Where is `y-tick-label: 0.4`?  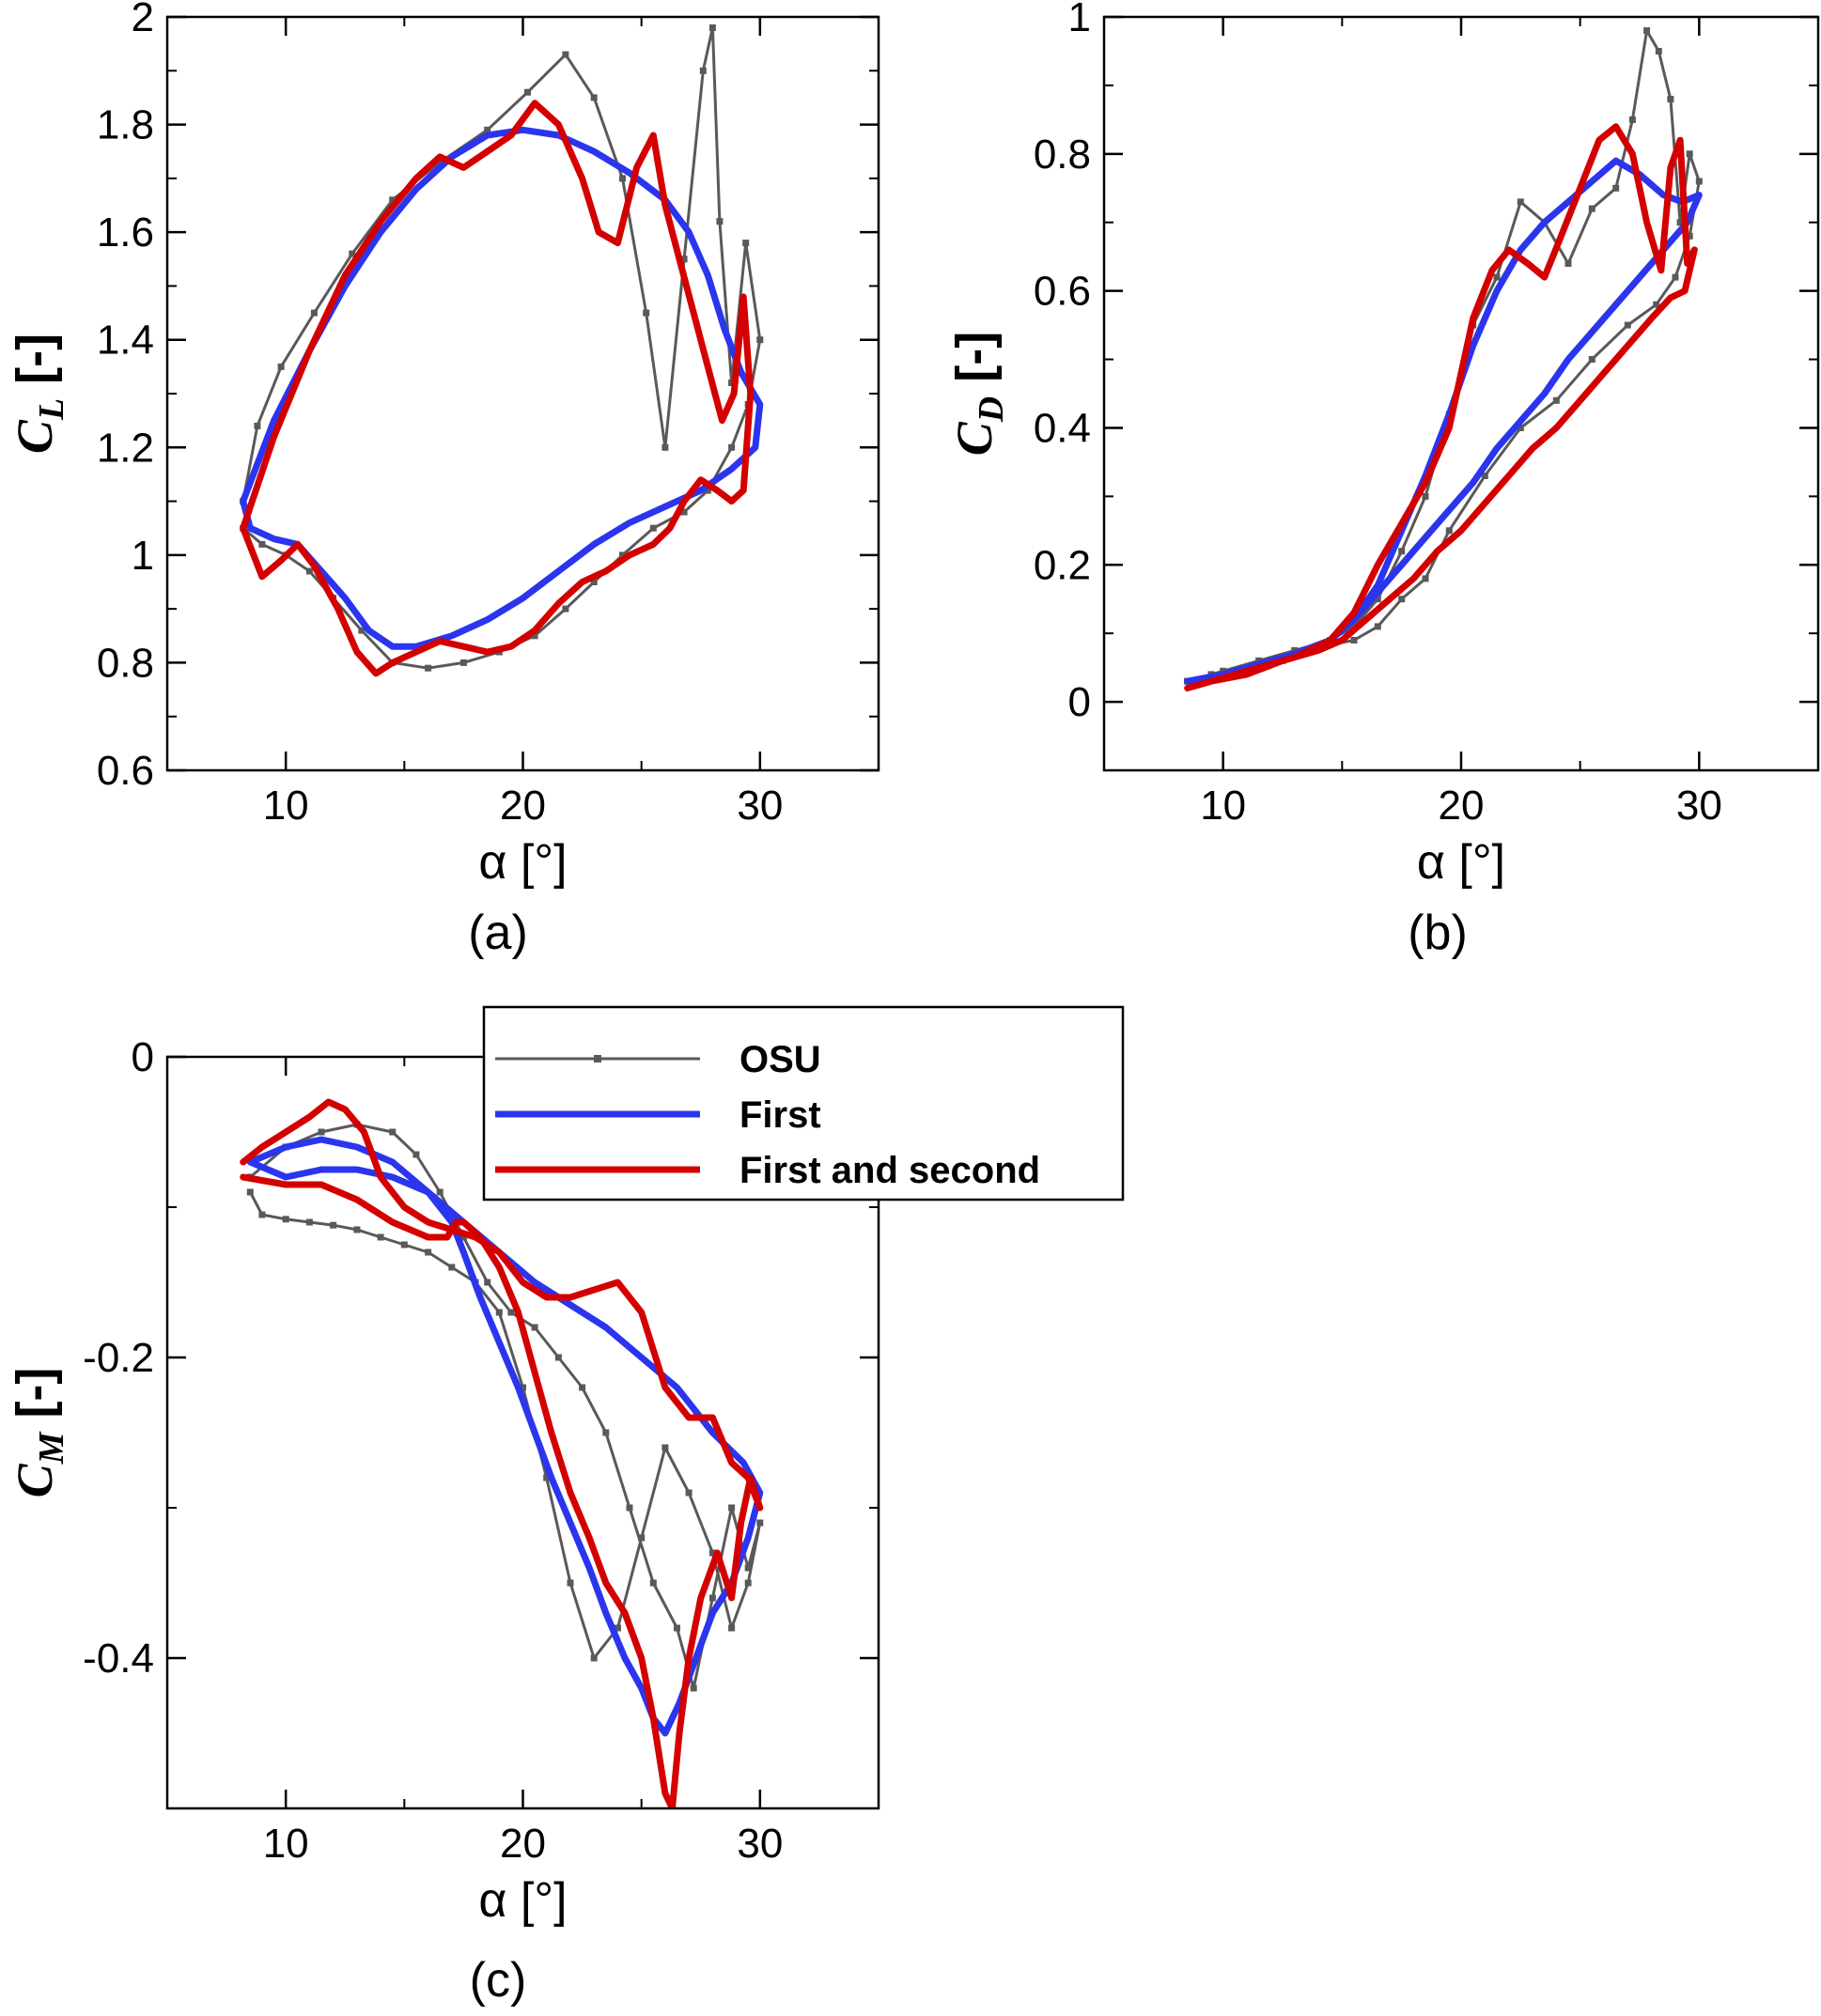 y-tick-label: 0.4 is located at coordinates (1062, 428).